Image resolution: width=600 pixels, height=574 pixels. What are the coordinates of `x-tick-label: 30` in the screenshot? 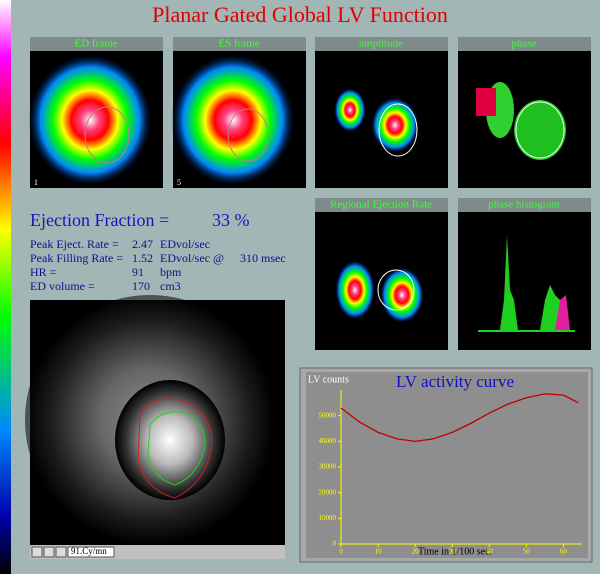 It's located at (453, 552).